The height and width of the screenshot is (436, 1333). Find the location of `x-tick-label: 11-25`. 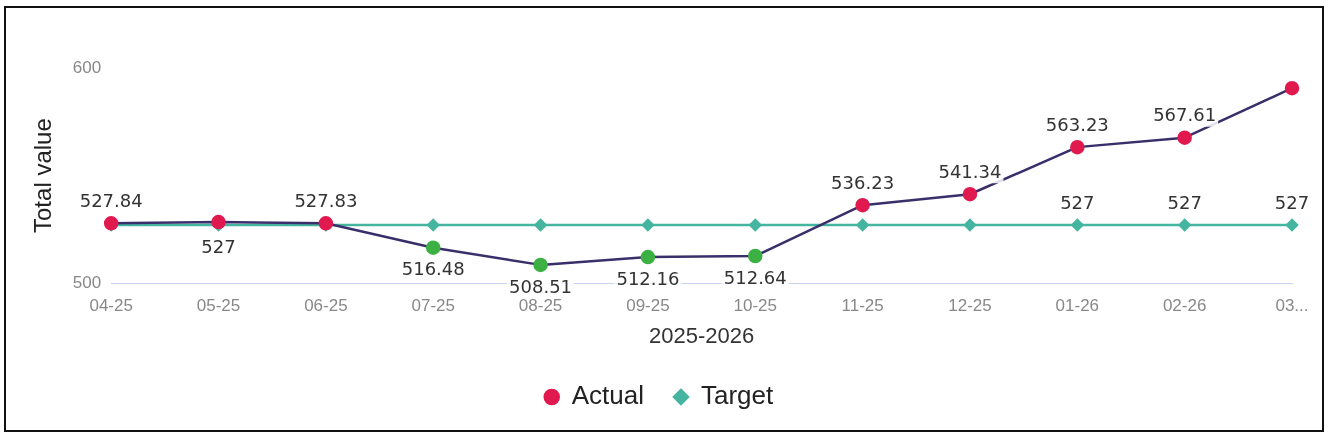

x-tick-label: 11-25 is located at coordinates (862, 306).